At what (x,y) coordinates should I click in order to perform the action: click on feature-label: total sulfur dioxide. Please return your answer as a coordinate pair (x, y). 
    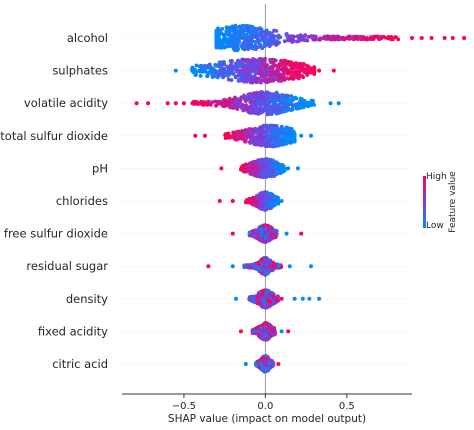
    Looking at the image, I should click on (54, 136).